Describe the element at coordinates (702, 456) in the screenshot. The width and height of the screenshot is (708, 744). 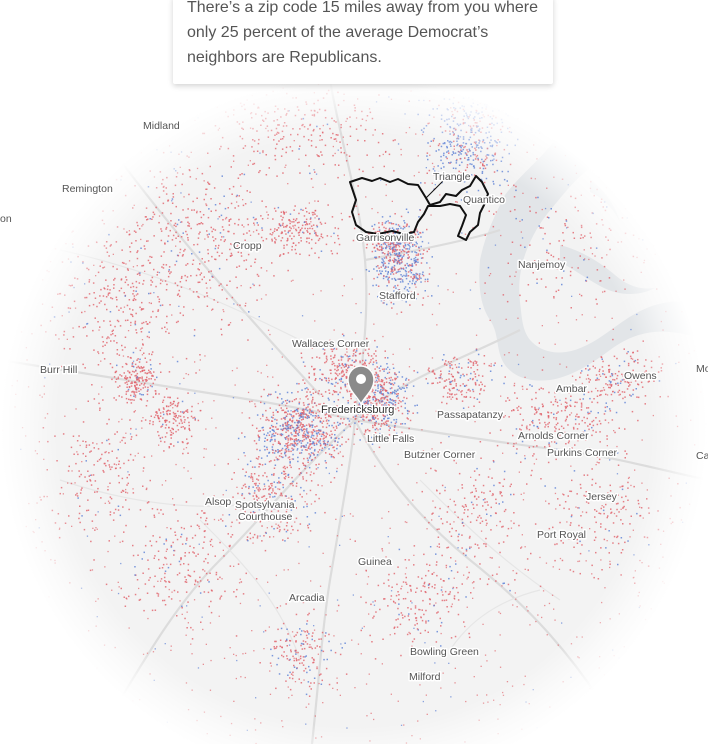
I see `label-edge-ca: Ca` at that location.